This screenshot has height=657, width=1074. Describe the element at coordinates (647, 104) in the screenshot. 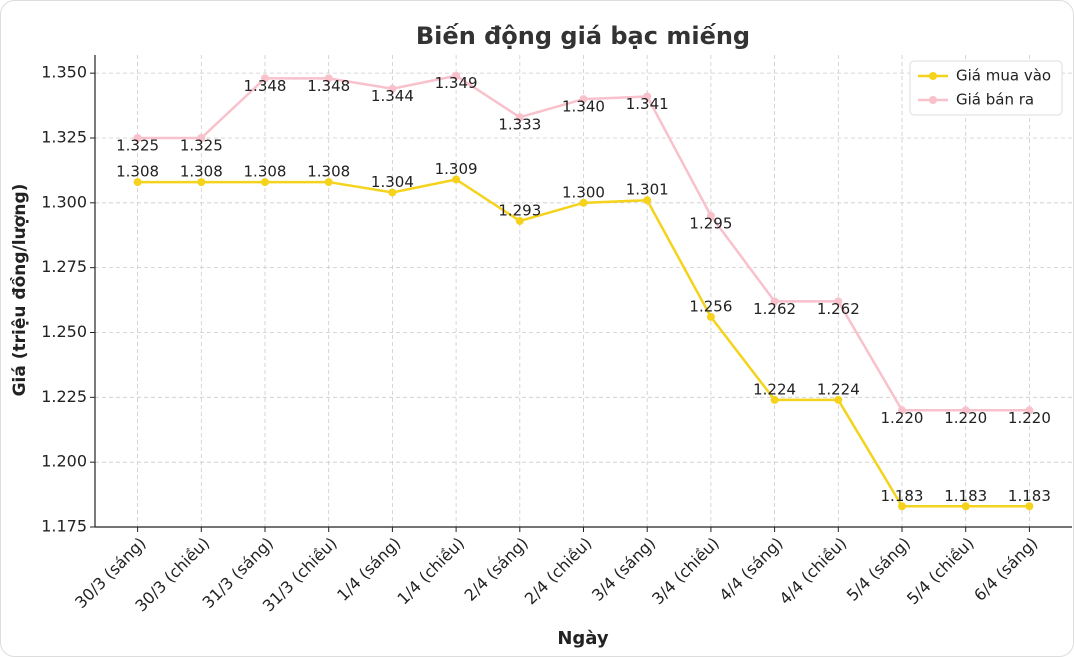

I see `data-label: 1.341` at that location.